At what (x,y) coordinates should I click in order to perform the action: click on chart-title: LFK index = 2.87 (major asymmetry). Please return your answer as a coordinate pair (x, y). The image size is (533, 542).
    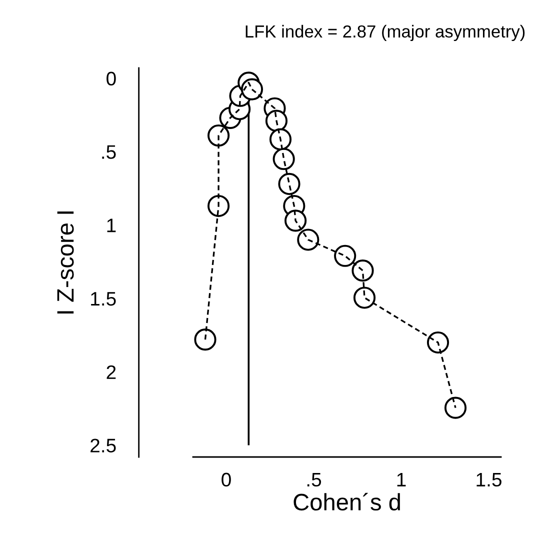
    Looking at the image, I should click on (385, 33).